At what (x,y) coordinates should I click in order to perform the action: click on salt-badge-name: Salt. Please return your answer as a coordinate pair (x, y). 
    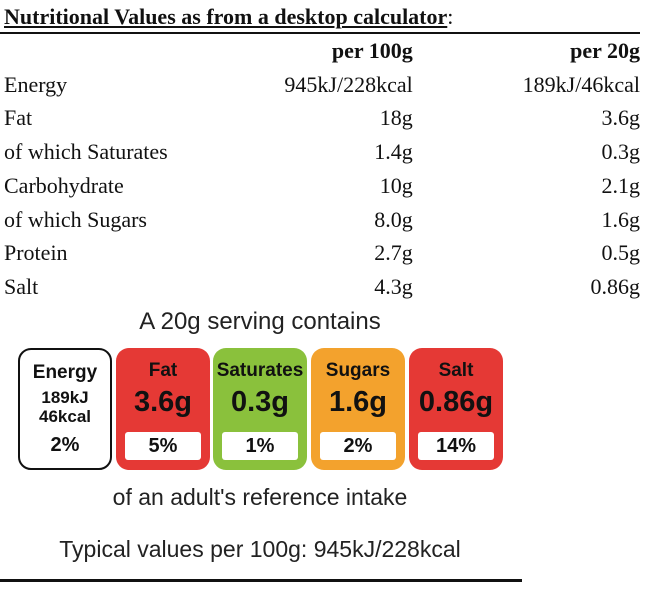
    Looking at the image, I should click on (456, 370).